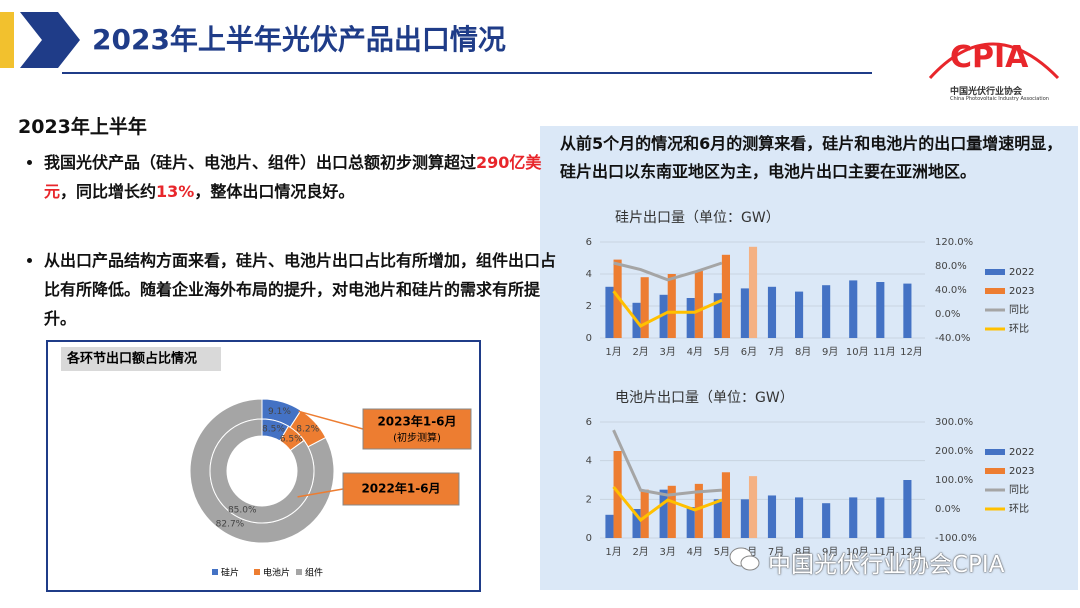 Image resolution: width=1080 pixels, height=608 pixels. Describe the element at coordinates (857, 552) in the screenshot. I see `x-tick-label: 10月` at that location.